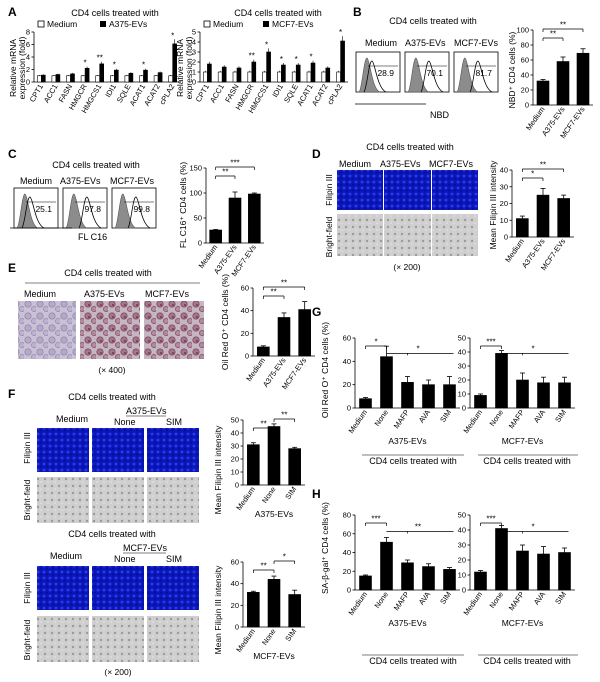  Describe the element at coordinates (141, 209) in the screenshot. I see `flow-percentage: 99.8` at that location.